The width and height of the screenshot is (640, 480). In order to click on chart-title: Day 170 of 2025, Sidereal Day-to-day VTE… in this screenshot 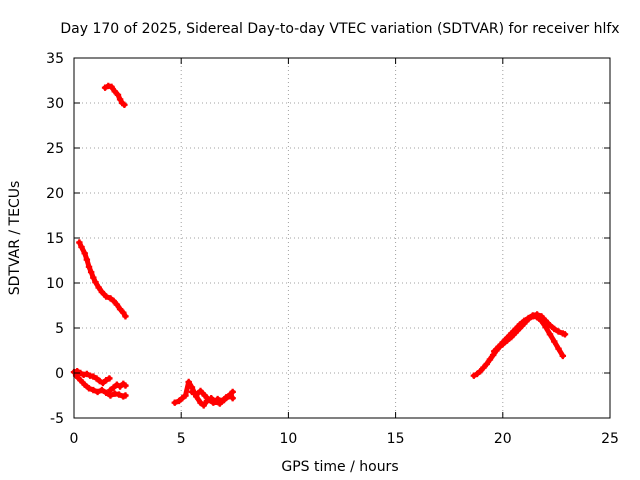, I will do `click(339, 29)`.